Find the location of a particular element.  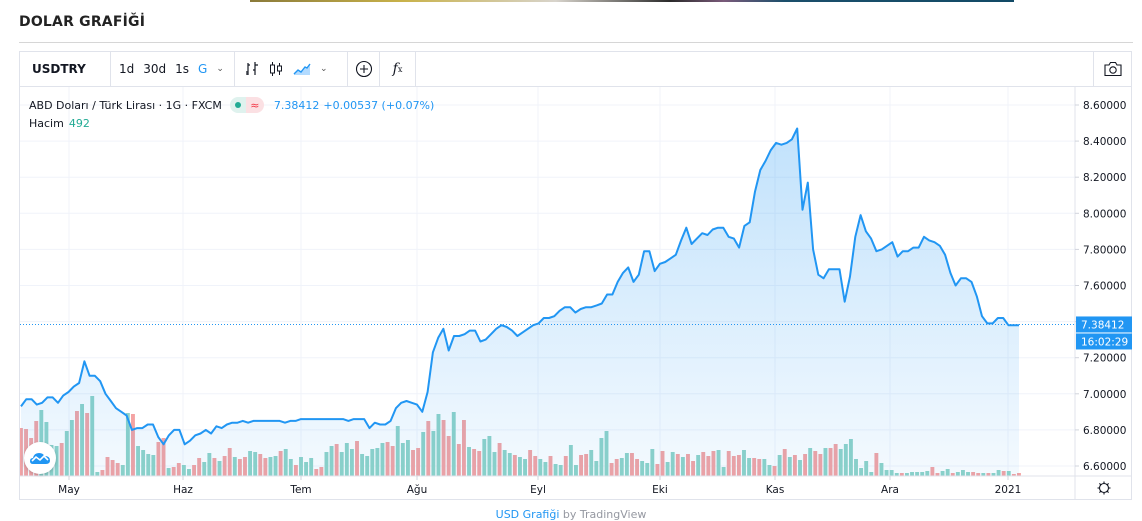

tradingview-logo-button is located at coordinates (40, 458).